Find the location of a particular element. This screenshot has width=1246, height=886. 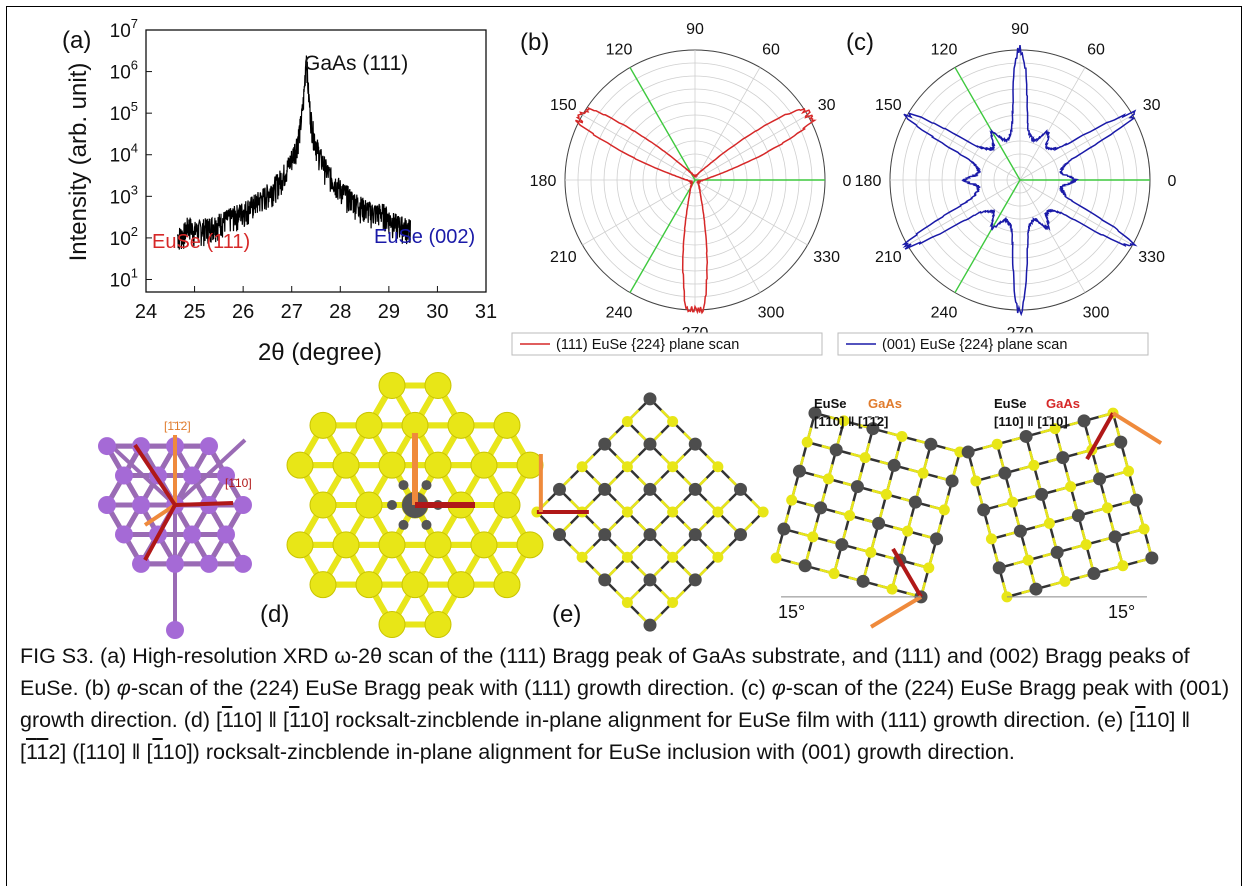

polar-angle-label: 300 is located at coordinates (1096, 313).